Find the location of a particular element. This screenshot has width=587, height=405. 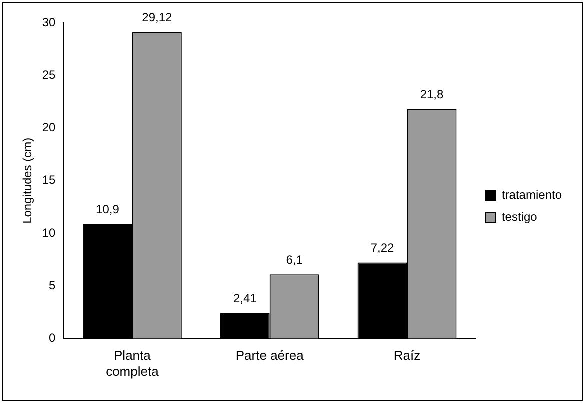

y-tick-label: 0 is located at coordinates (52, 338).